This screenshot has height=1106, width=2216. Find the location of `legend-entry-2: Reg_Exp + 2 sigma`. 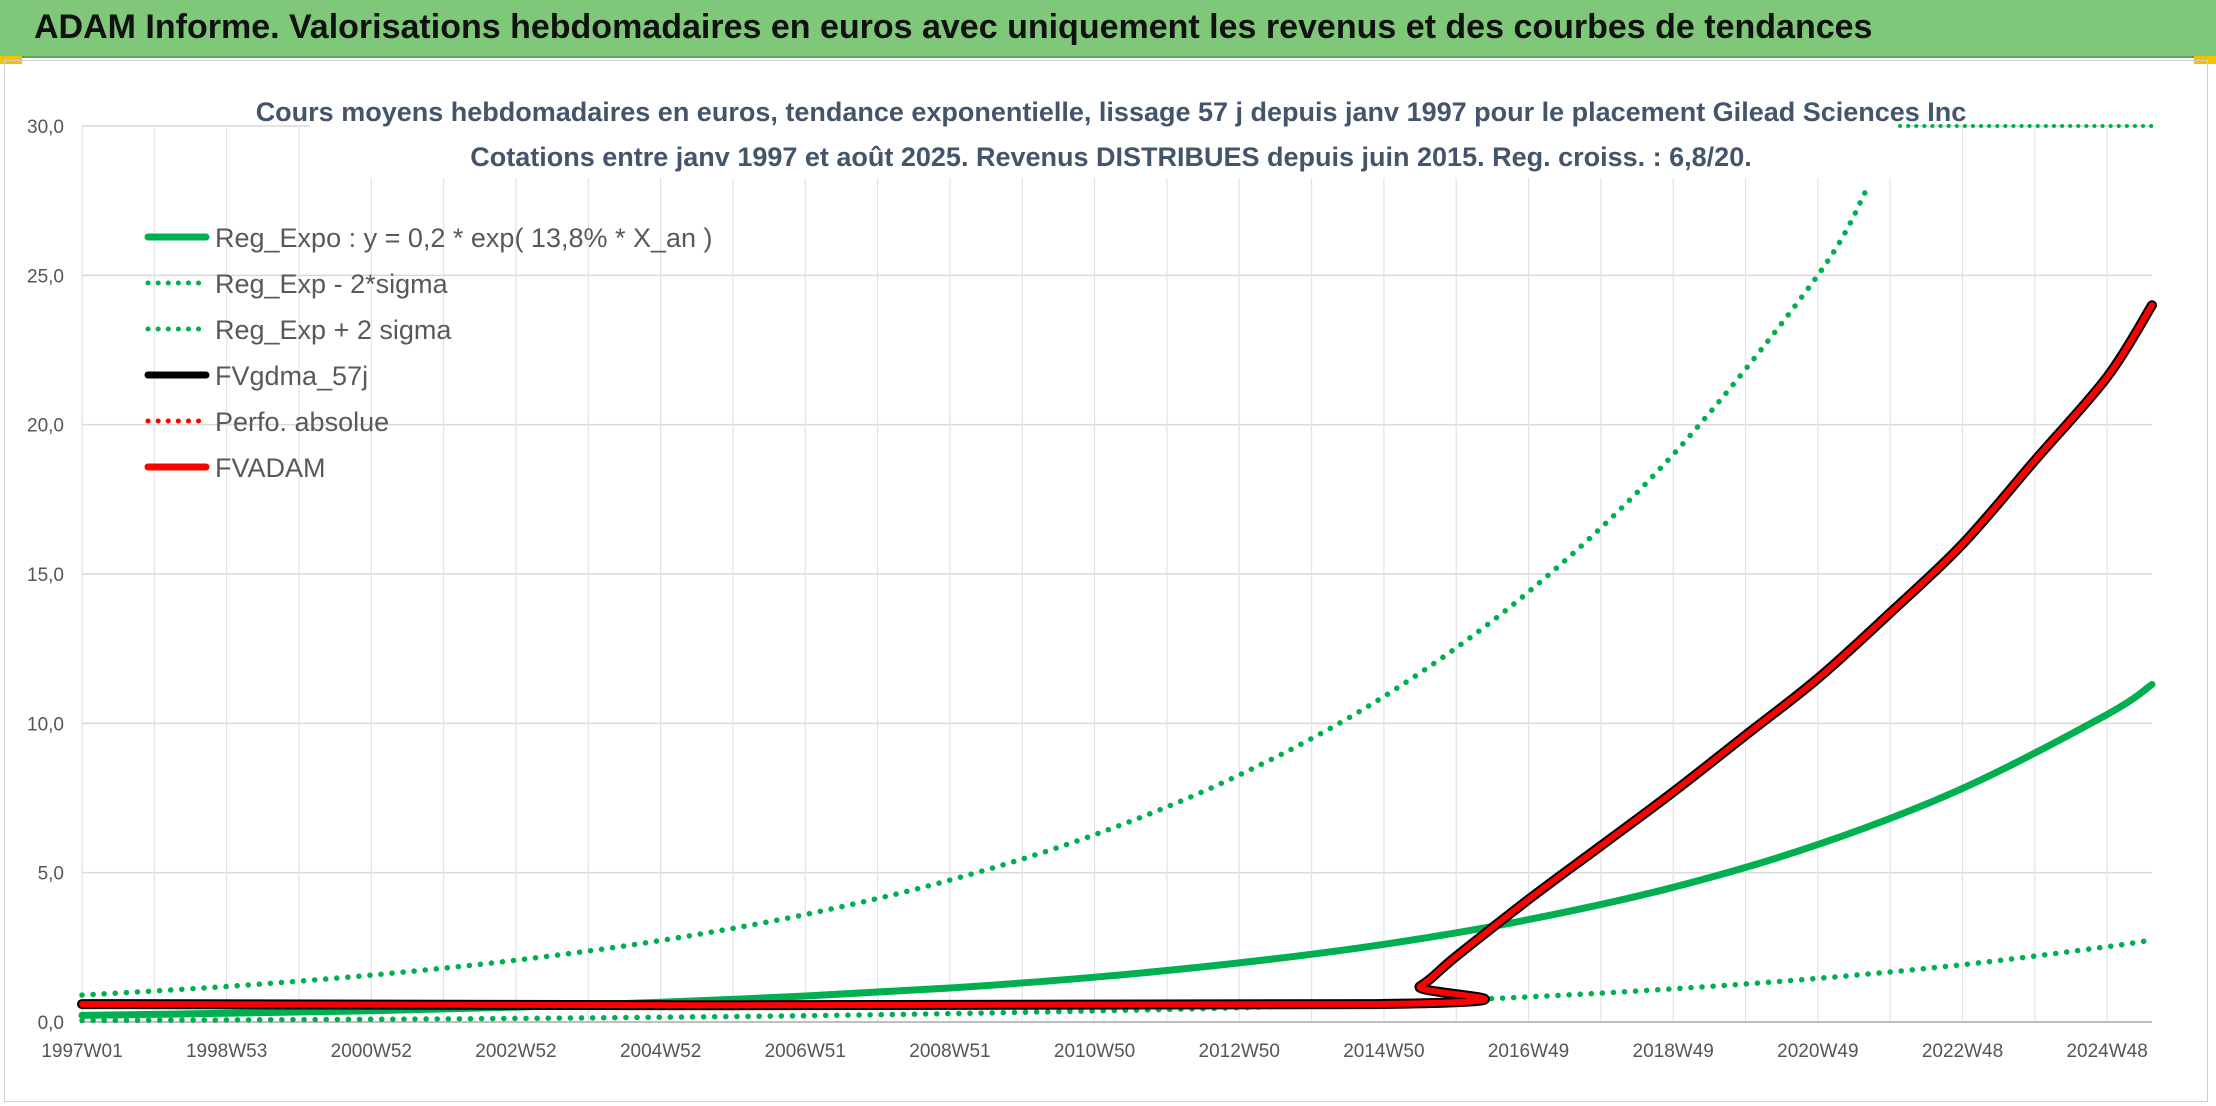

legend-entry-2: Reg_Exp + 2 sigma is located at coordinates (333, 330).